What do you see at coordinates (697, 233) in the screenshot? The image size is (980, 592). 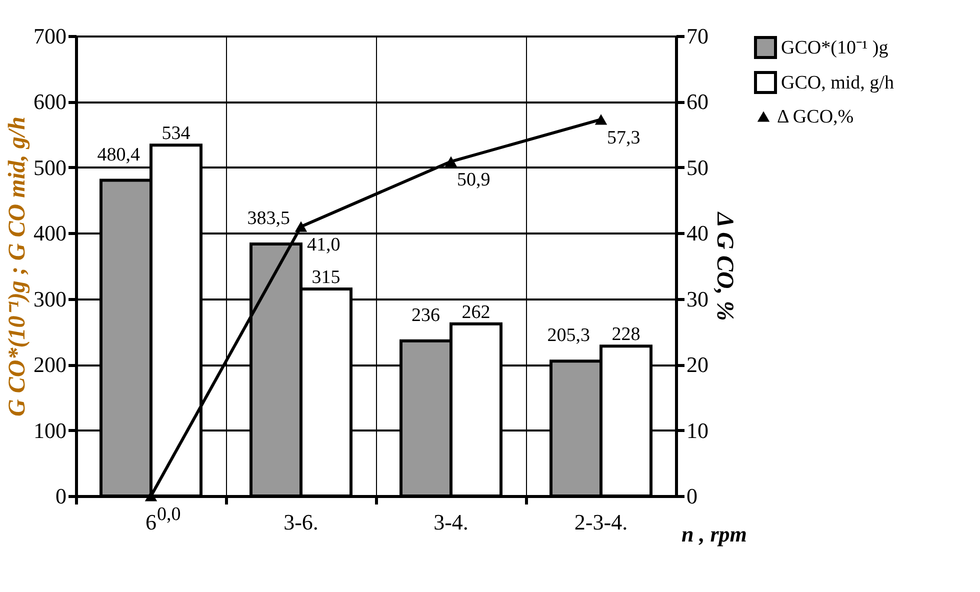 I see `y2-tick-label: 40` at bounding box center [697, 233].